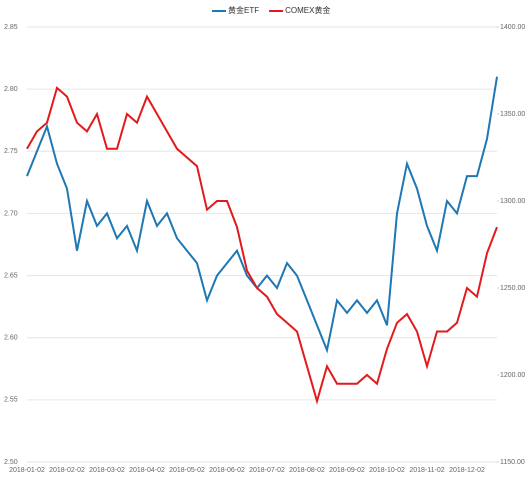 This screenshot has height=480, width=532. Describe the element at coordinates (426, 470) in the screenshot. I see `x-tick-label: 2018-11-02` at that location.